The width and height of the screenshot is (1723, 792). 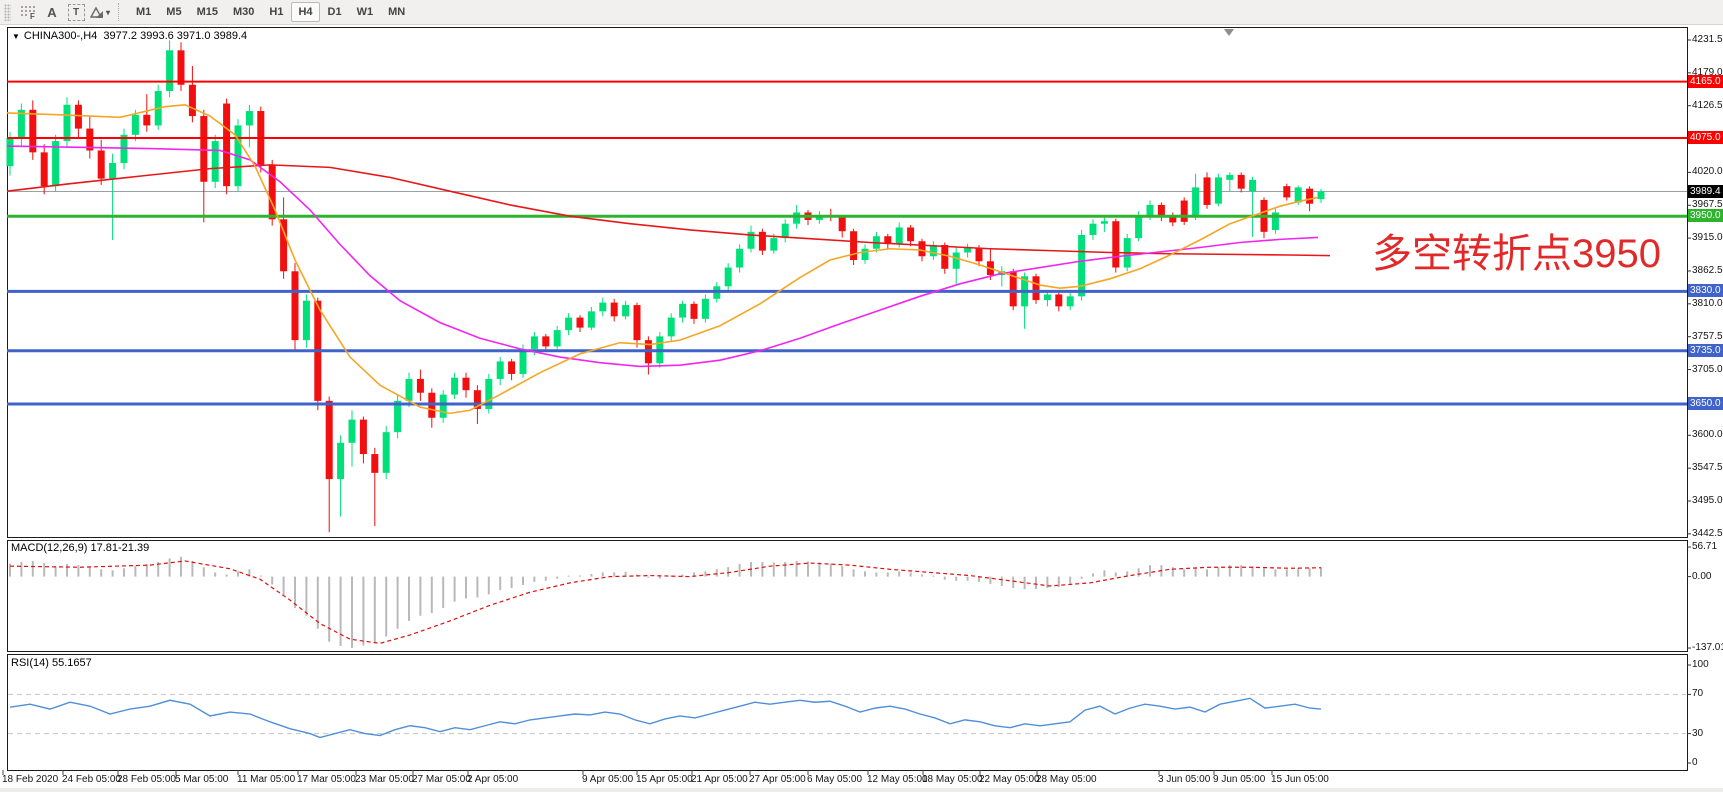 I want to click on date-label: 24 Feb 05:00, so click(x=91, y=779).